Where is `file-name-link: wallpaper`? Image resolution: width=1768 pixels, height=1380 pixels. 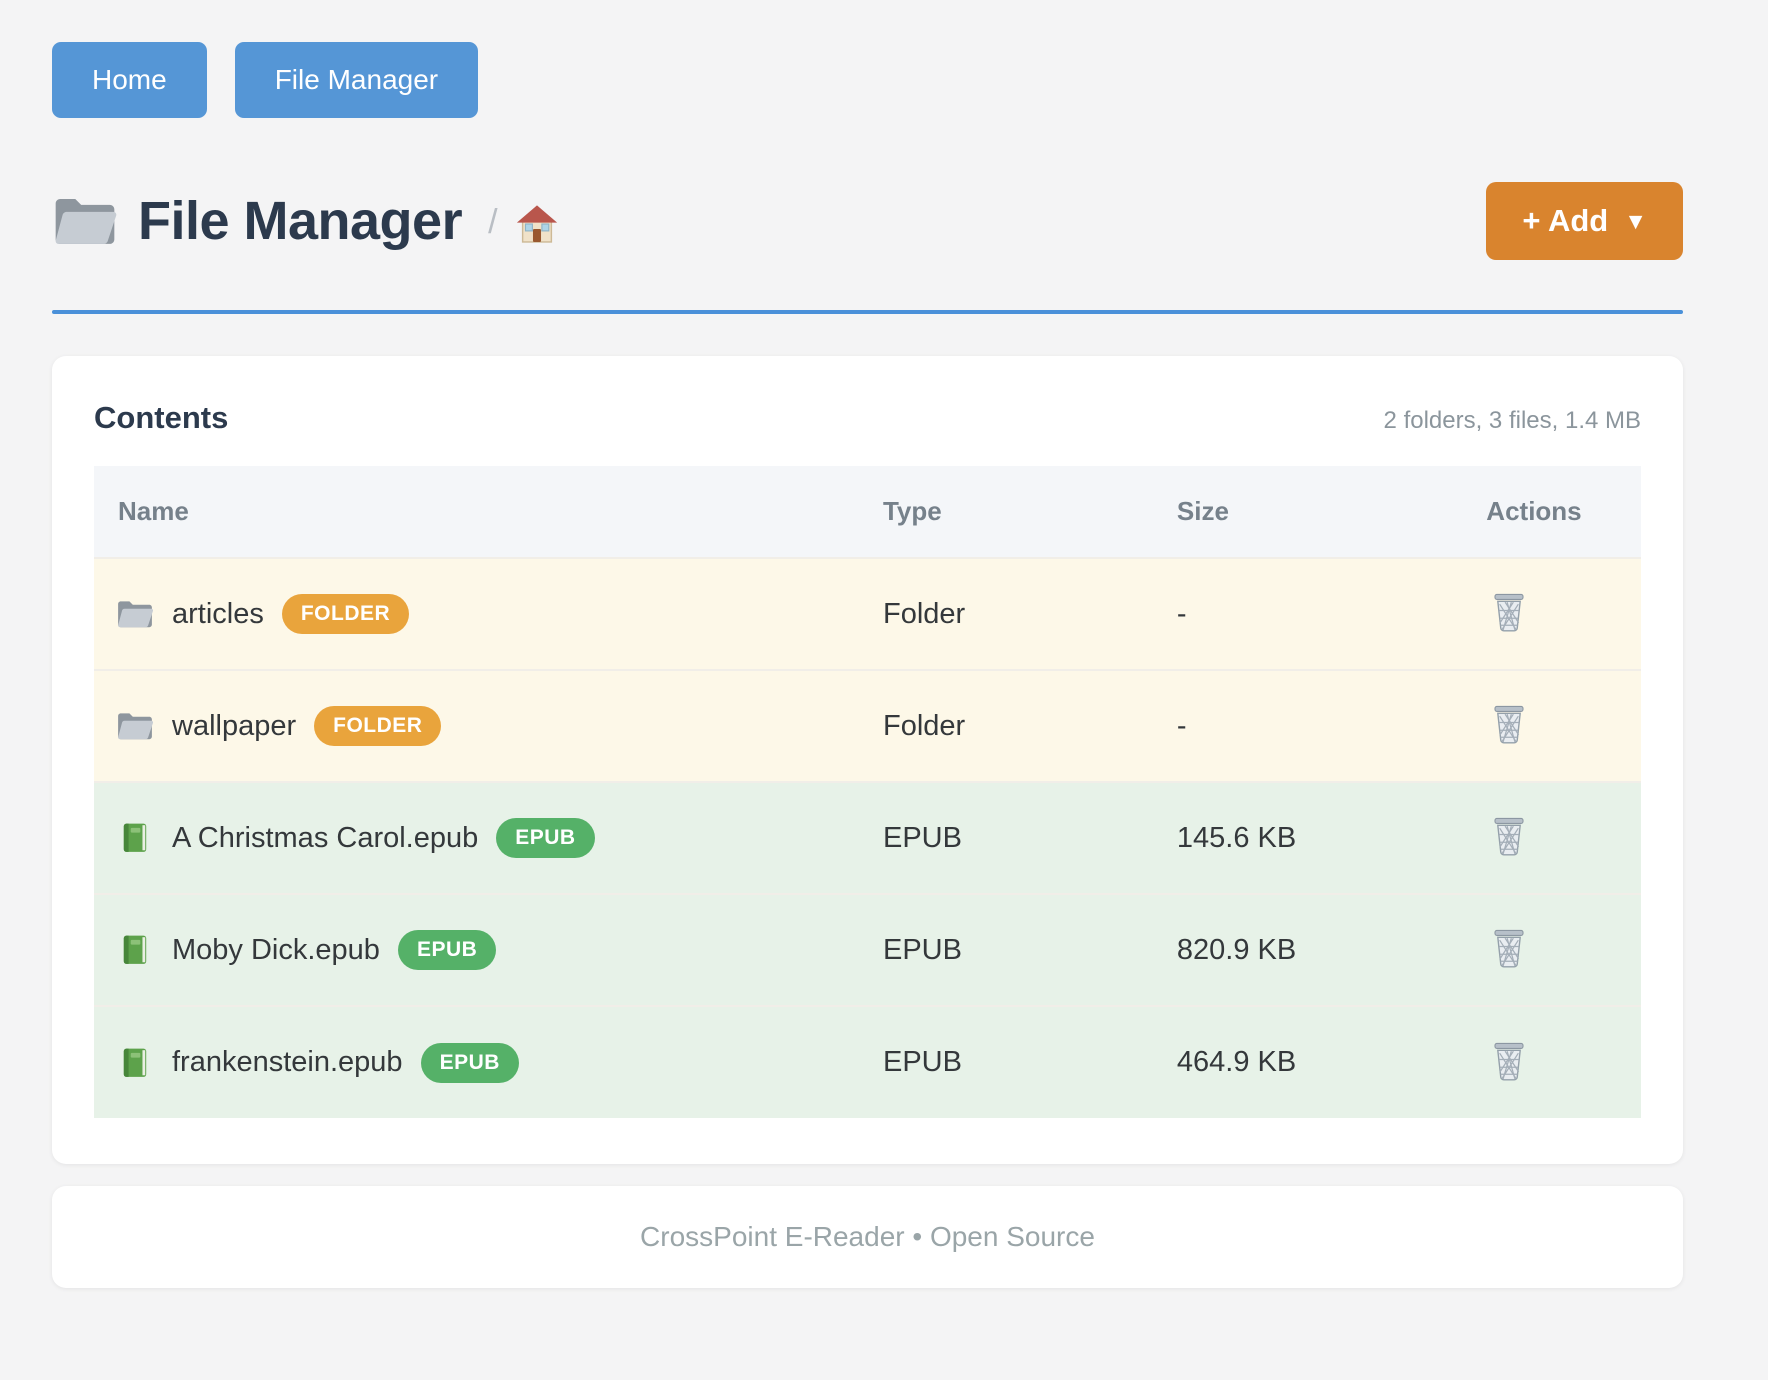
file-name-link: wallpaper is located at coordinates (234, 725).